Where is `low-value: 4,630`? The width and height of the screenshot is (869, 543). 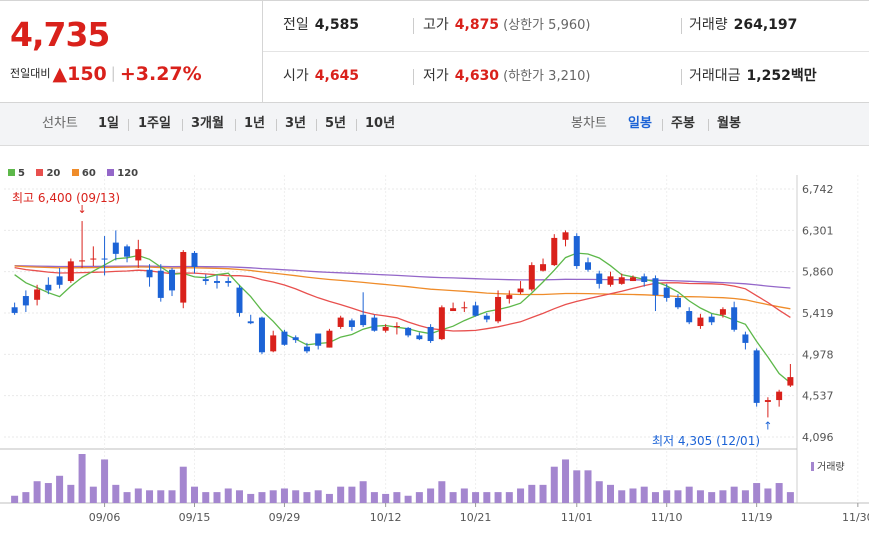 low-value: 4,630 is located at coordinates (477, 76).